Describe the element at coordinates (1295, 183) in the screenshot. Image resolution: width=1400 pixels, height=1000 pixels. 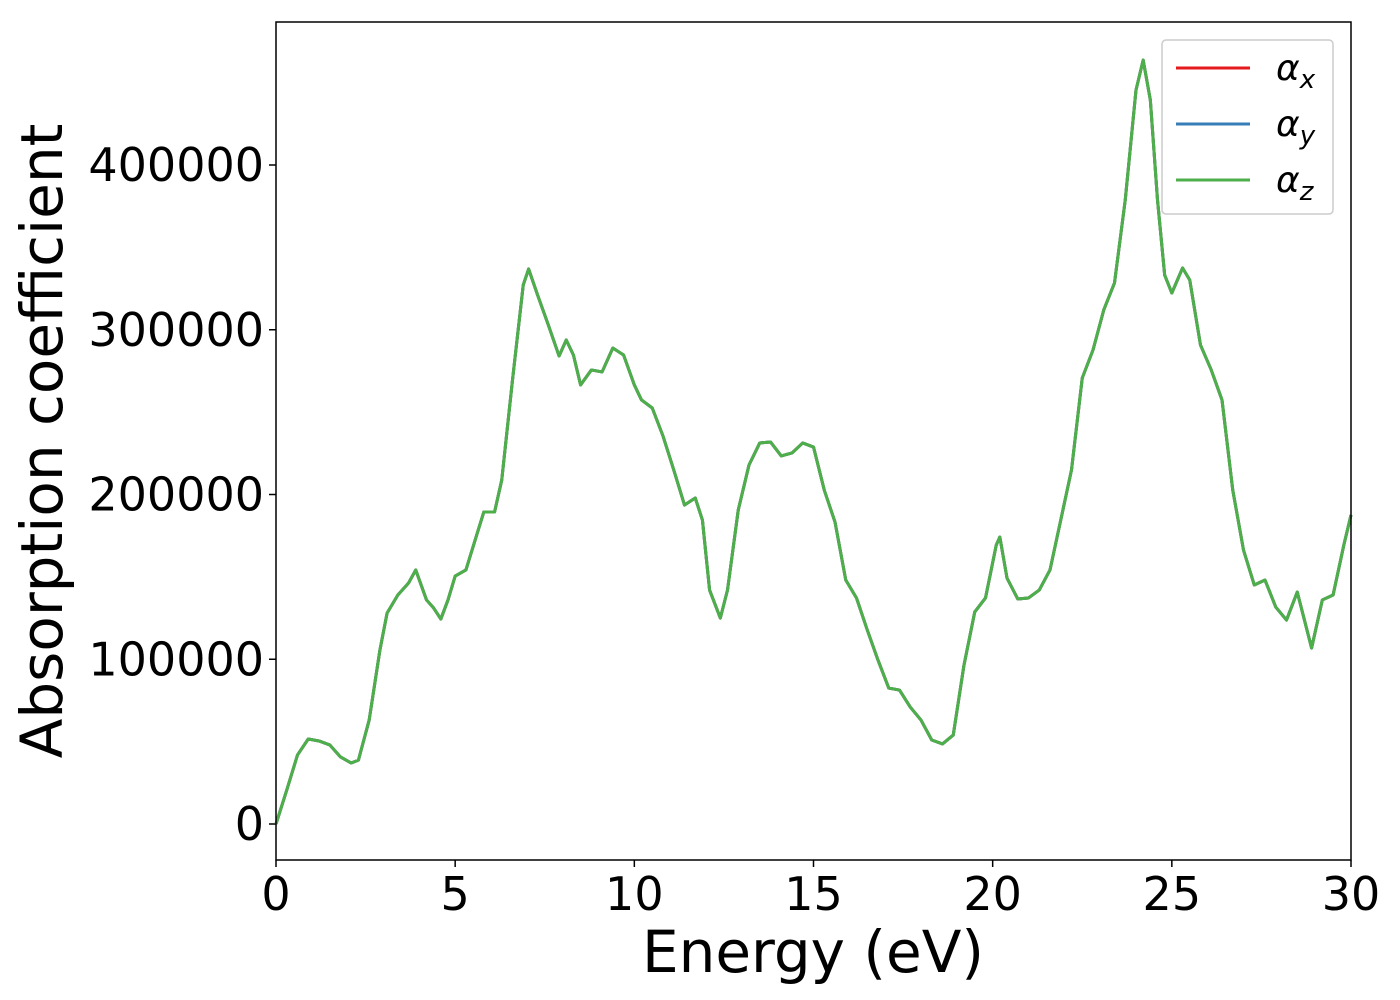
I see `legend-label: αz` at that location.